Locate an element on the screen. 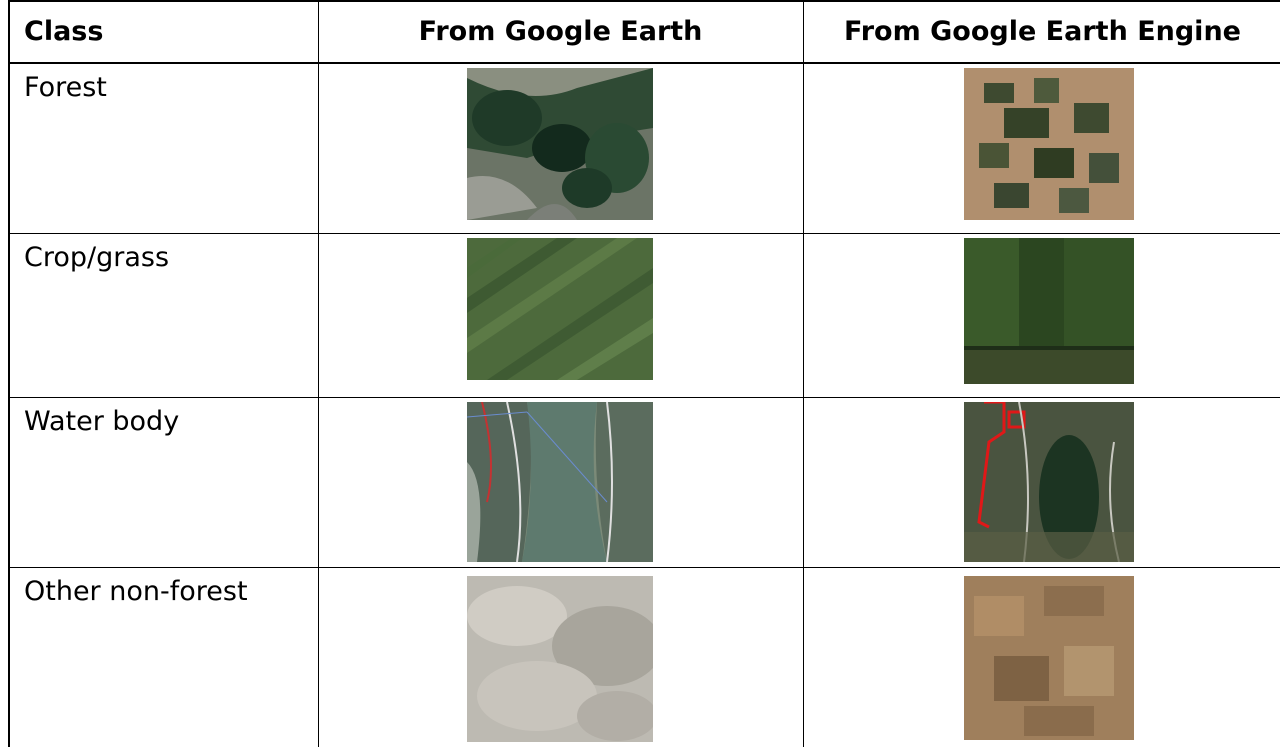 Image resolution: width=1280 pixels, height=747 pixels. crop-google-earth-image is located at coordinates (560, 309).